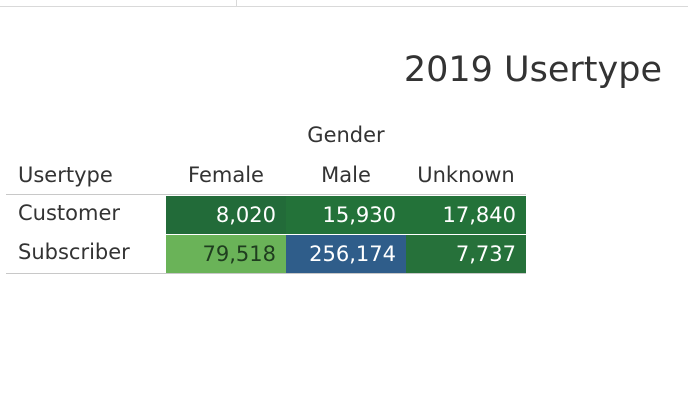  Describe the element at coordinates (69, 213) in the screenshot. I see `row-label-customer: Customer` at that location.